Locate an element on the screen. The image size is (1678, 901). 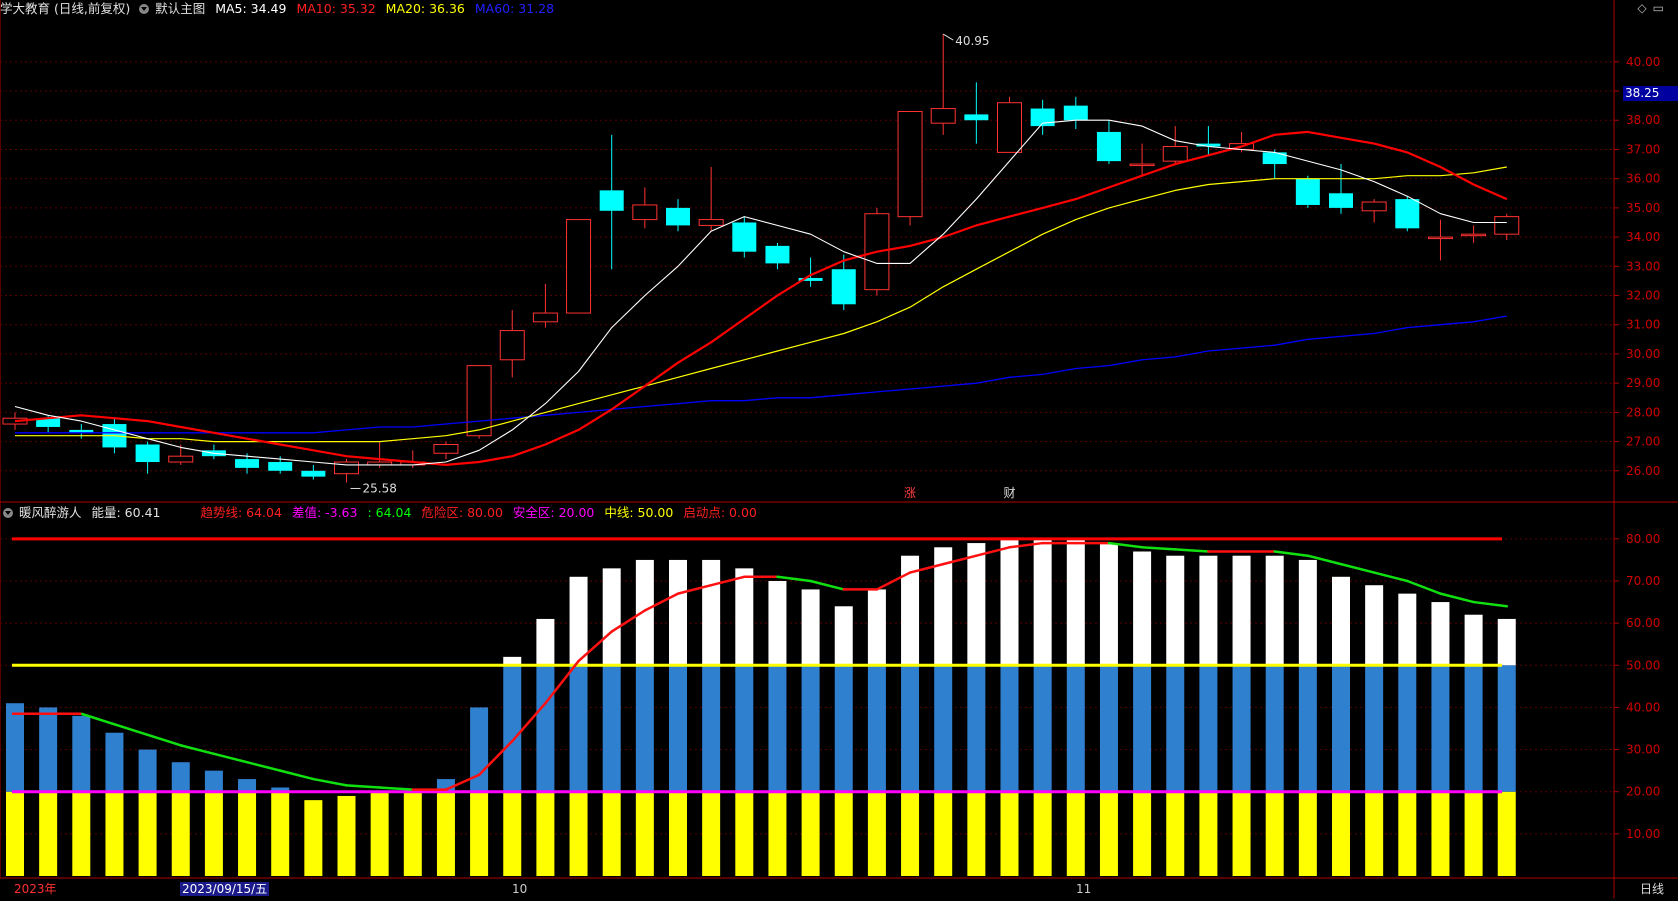
indicator-name: 暖风醉游人 is located at coordinates (50, 512).